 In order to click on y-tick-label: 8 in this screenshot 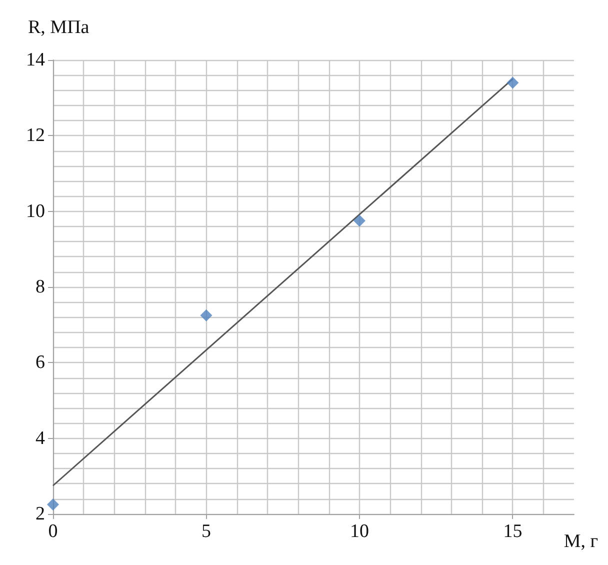, I will do `click(40, 287)`.